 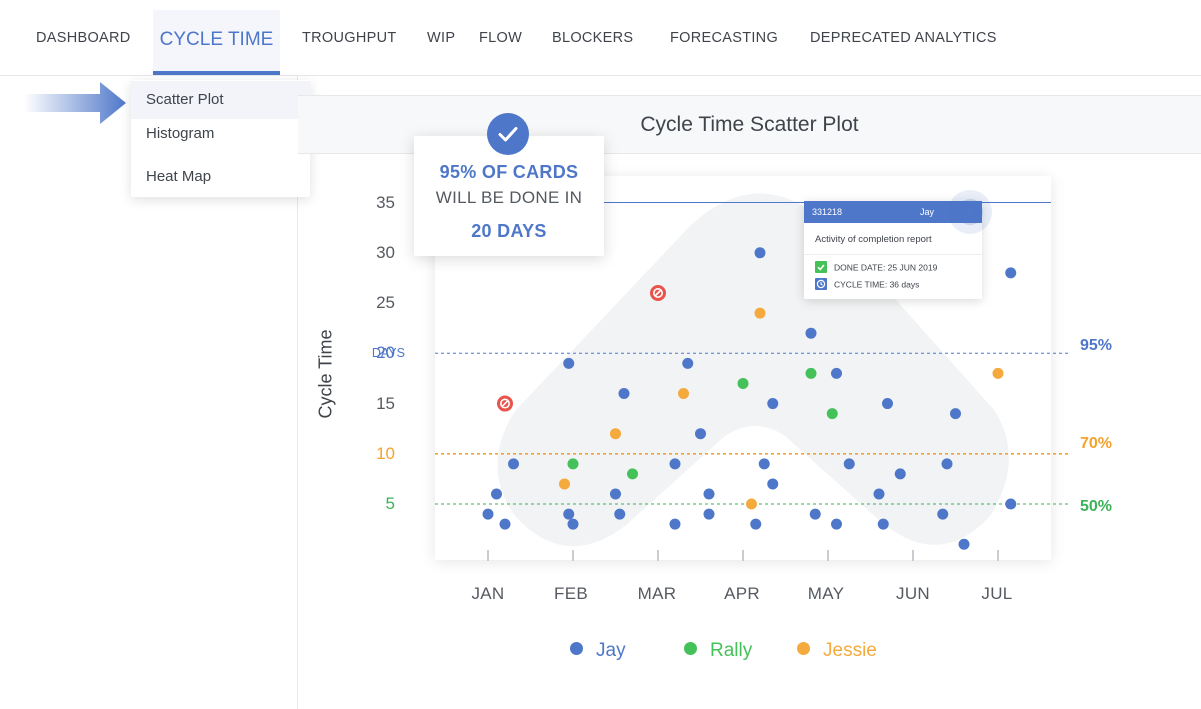 I want to click on chart-type-menu: Scatter Plot Histogram Heat Map, so click(x=220, y=138).